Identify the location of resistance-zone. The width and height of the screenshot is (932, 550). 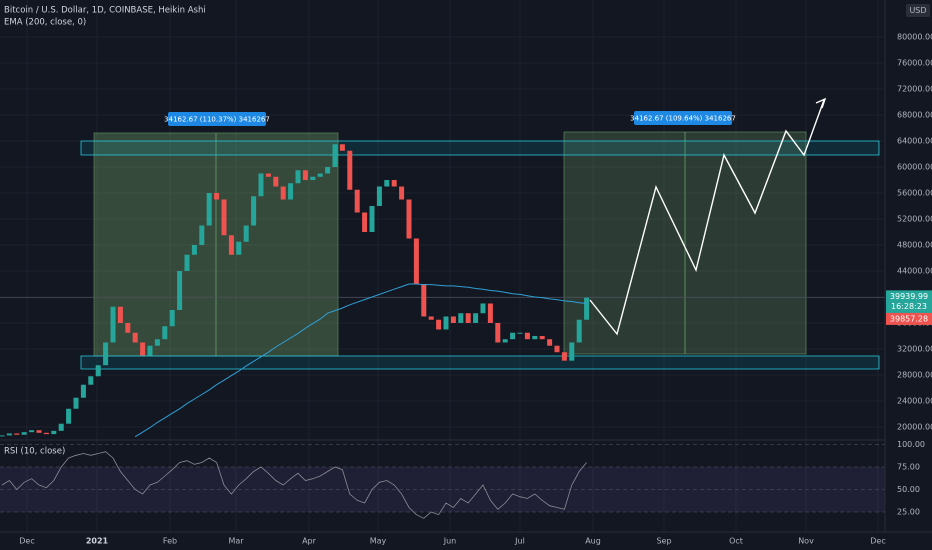
(480, 148).